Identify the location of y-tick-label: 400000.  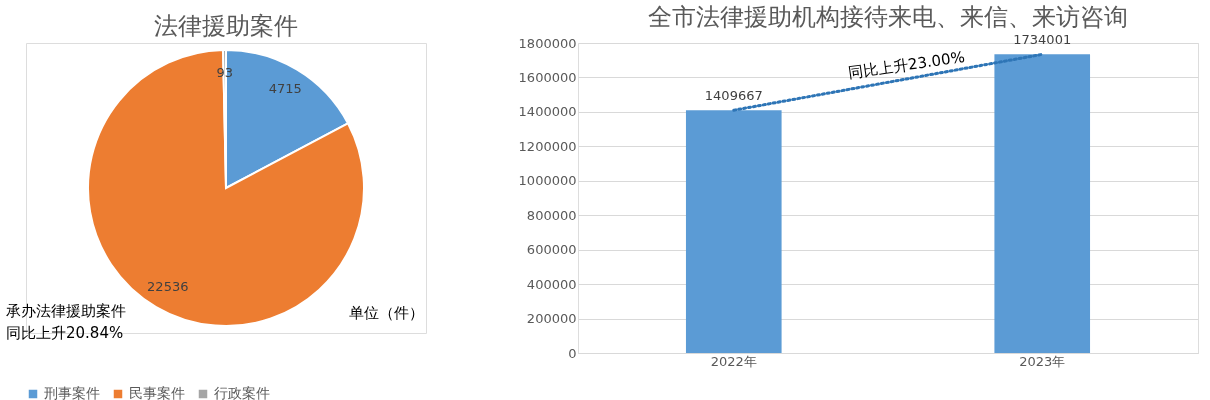
(551, 284).